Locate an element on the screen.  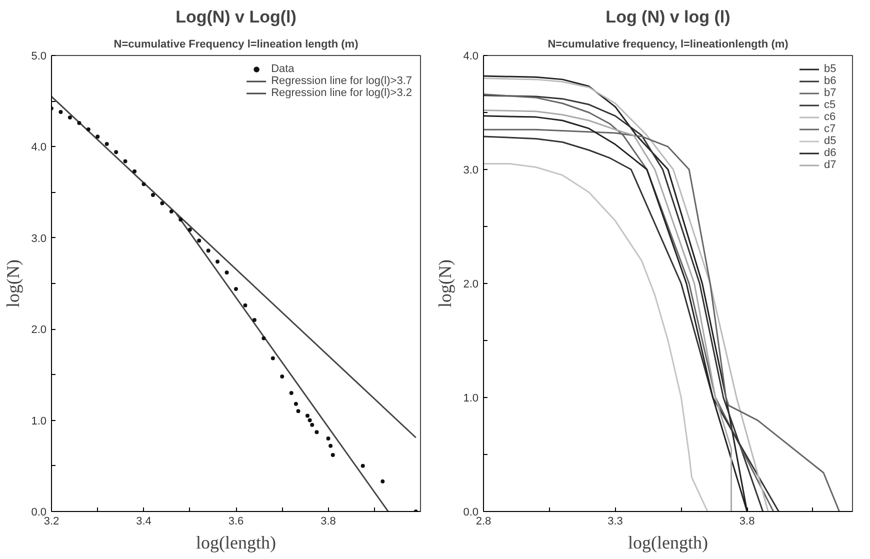
x-tick-label: 2.8 is located at coordinates (484, 522).